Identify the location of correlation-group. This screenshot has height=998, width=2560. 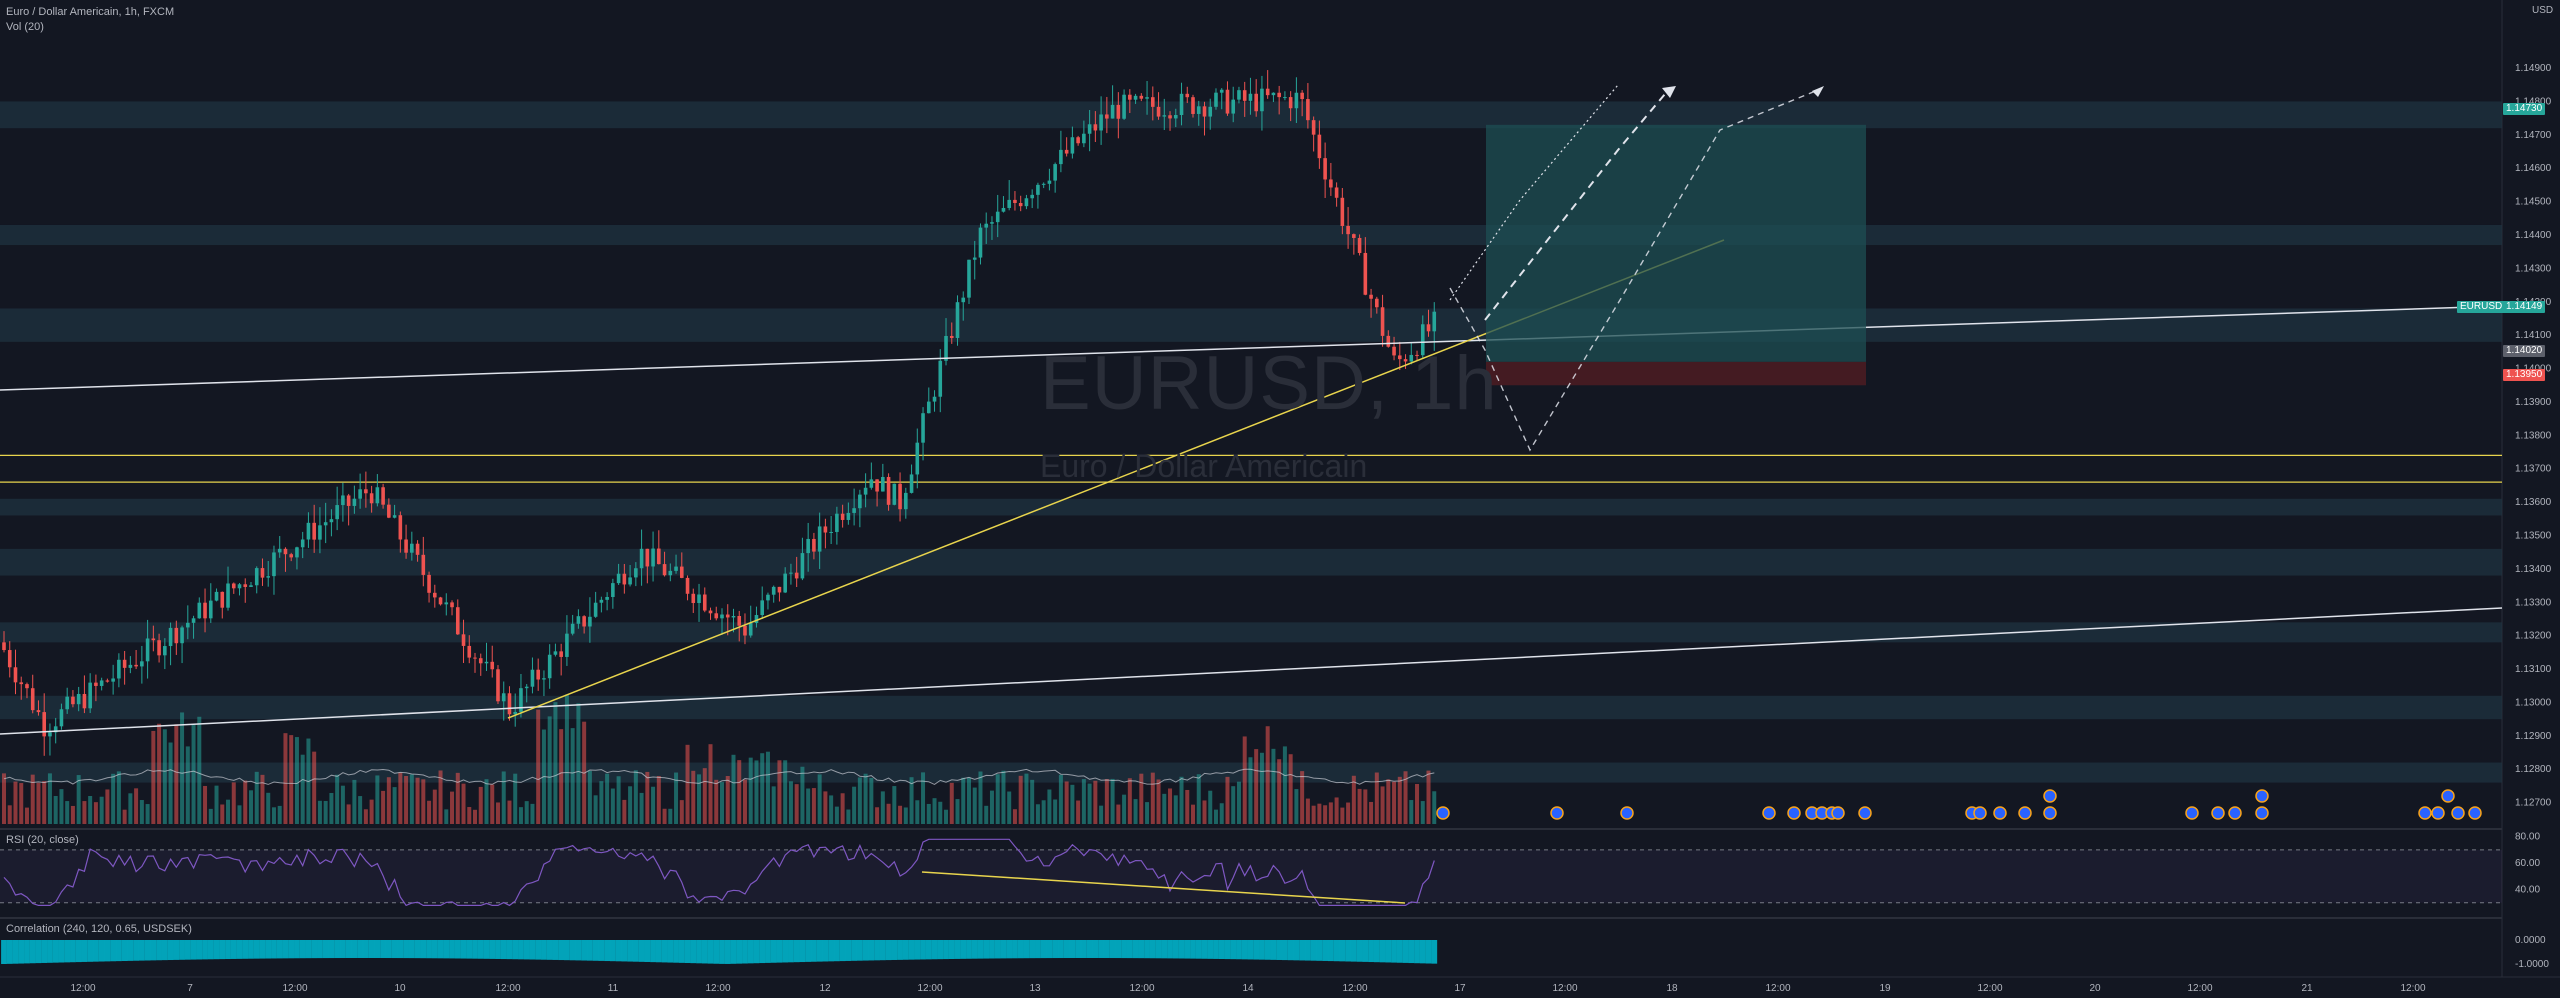
(719, 952).